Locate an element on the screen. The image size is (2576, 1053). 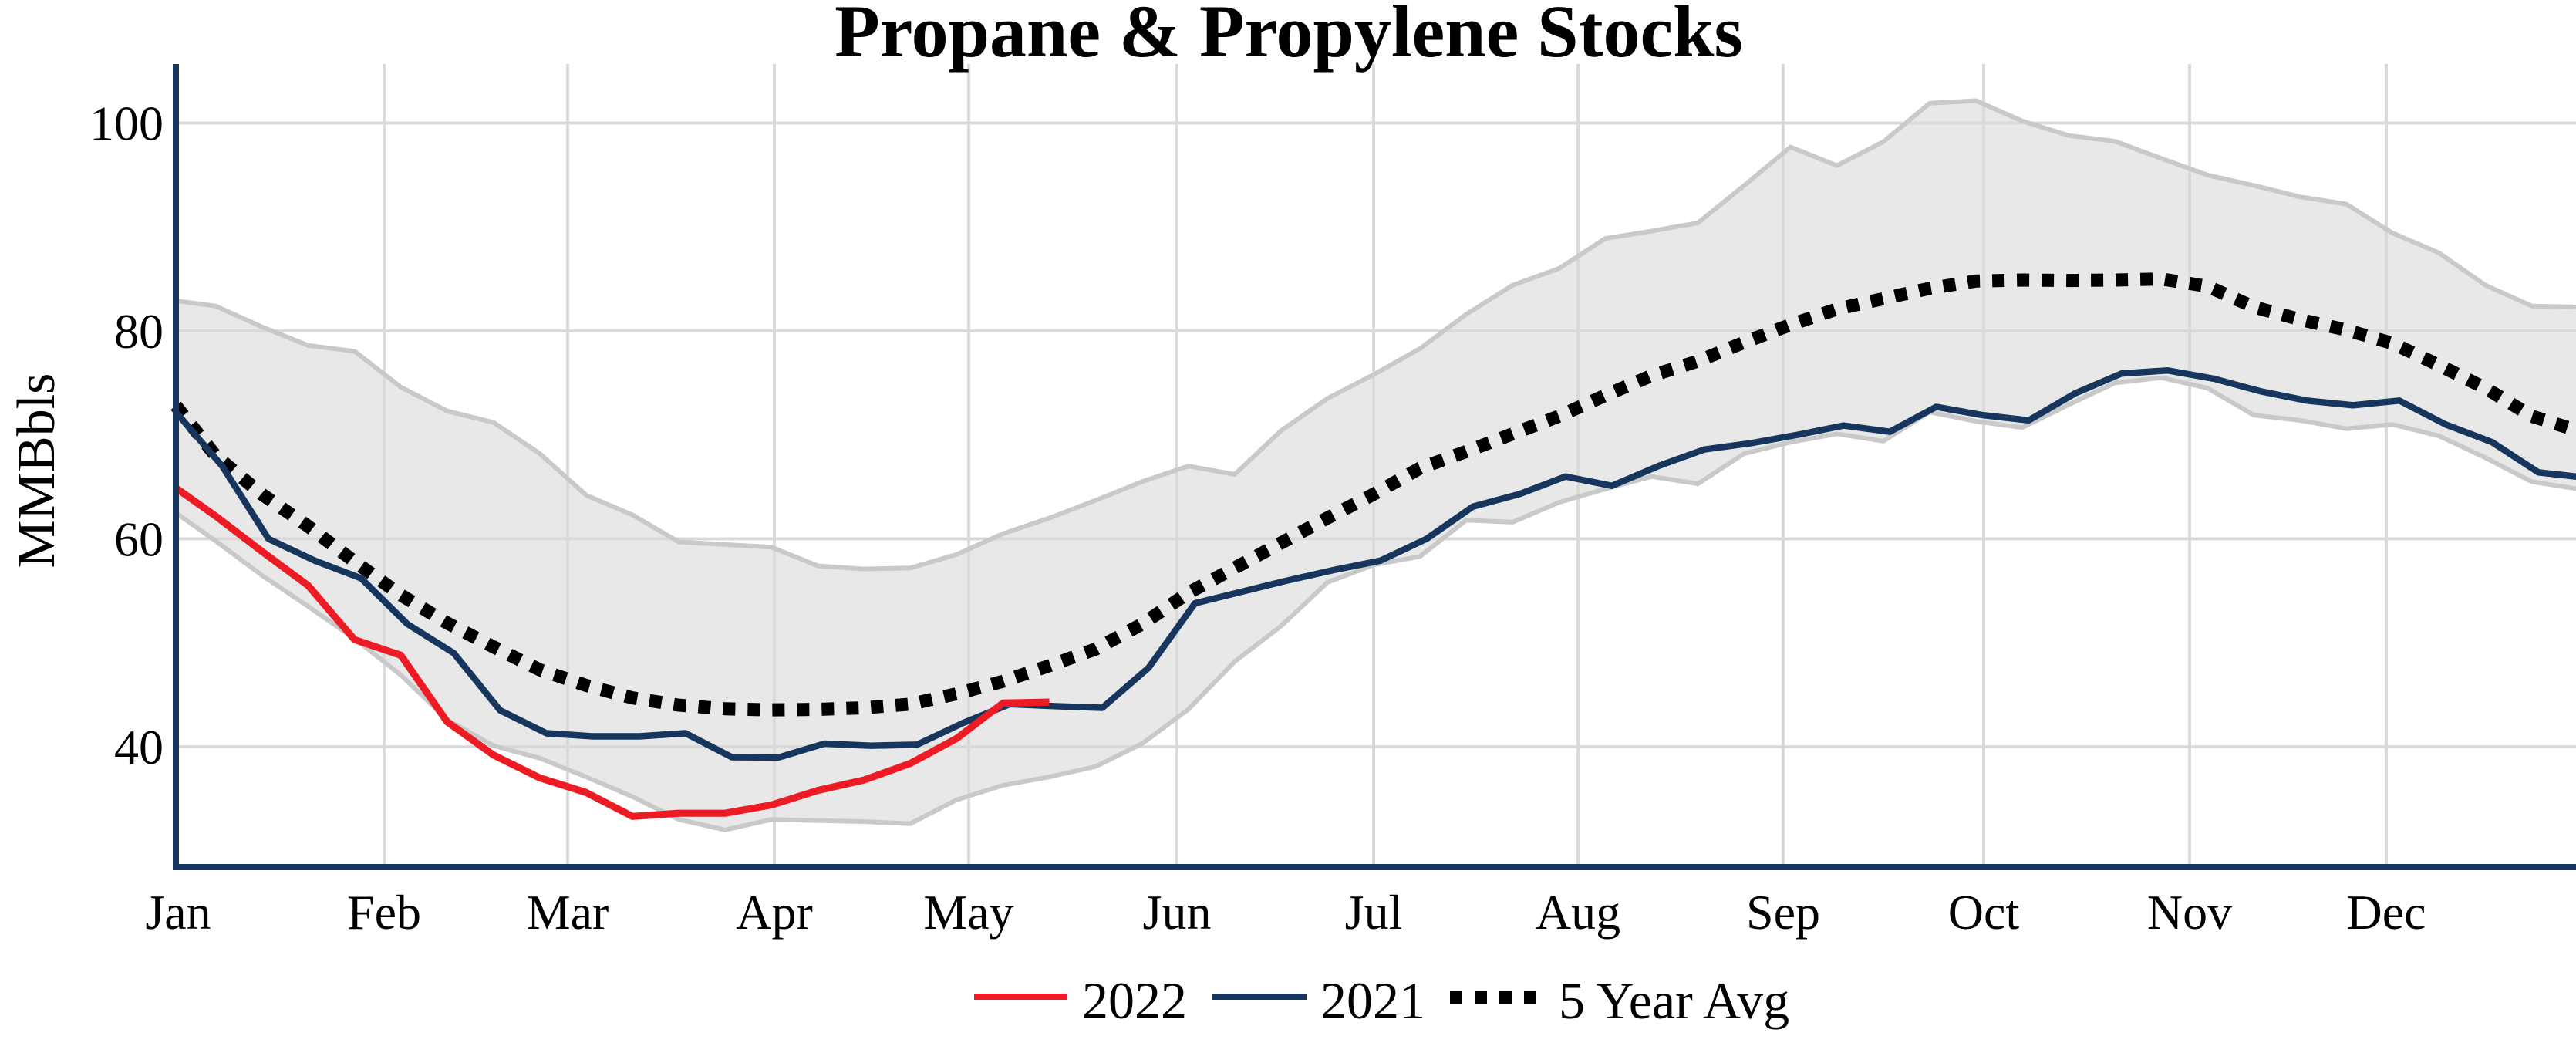
svg-text: 2022 is located at coordinates (1134, 1000).